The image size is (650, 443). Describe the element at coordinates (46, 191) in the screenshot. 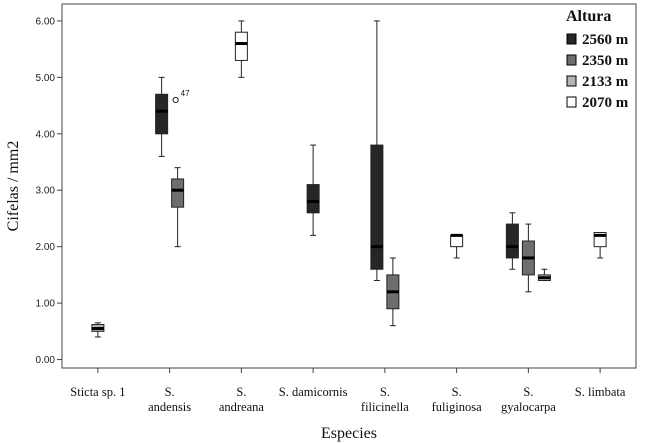

I see `y-tick-label: 3.00` at that location.